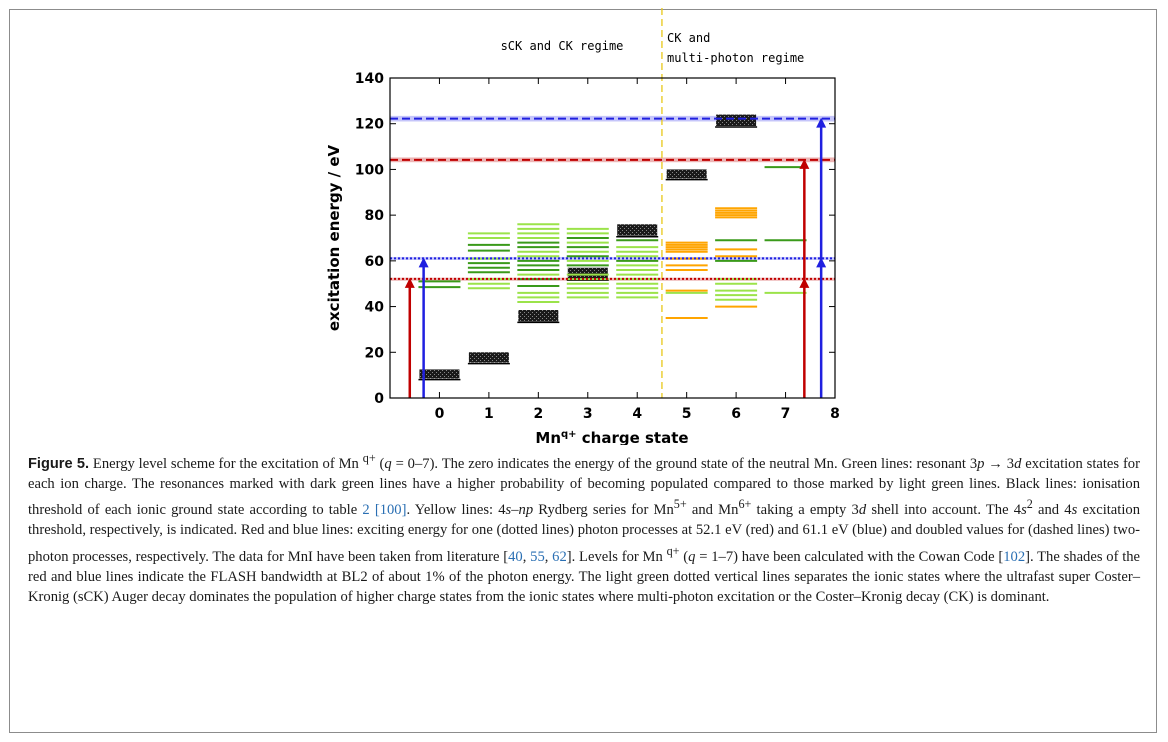 The image size is (1168, 742). What do you see at coordinates (379, 399) in the screenshot?
I see `y-tick-label: 0` at bounding box center [379, 399].